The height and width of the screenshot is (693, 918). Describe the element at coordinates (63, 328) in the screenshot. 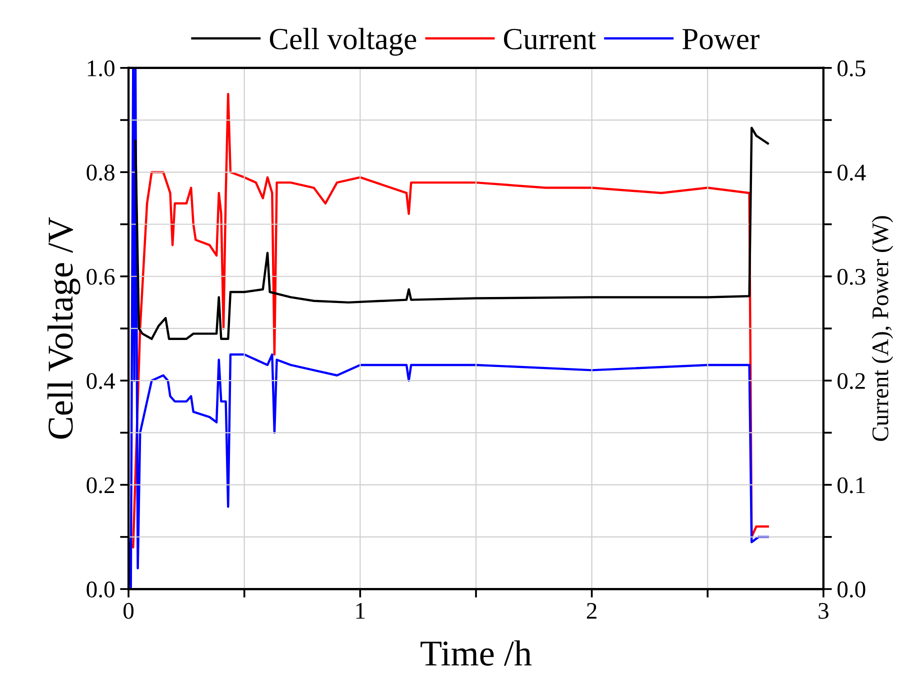

I see `y-axis-title: Cell Voltage /V` at that location.